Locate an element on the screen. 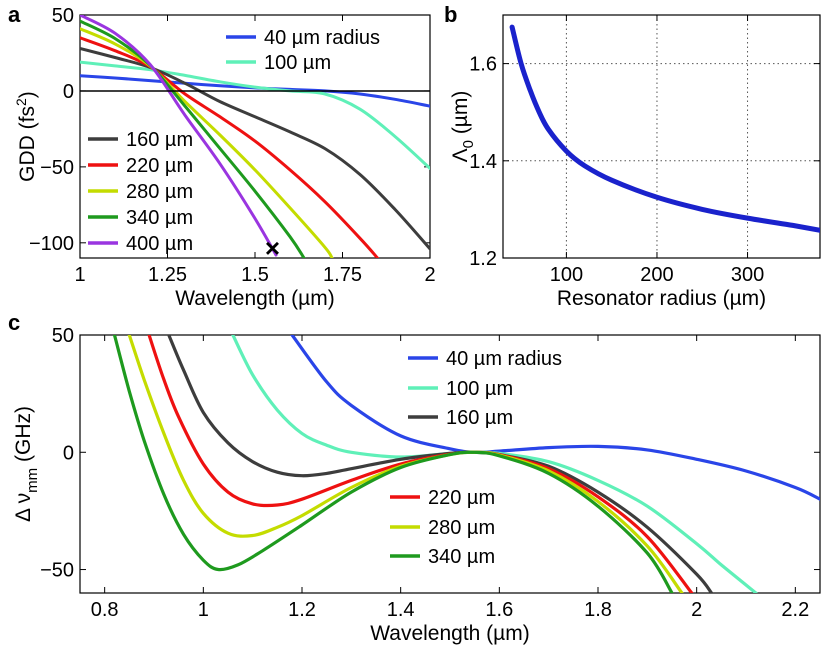 Image resolution: width=830 pixels, height=657 pixels. c-legend-label: 100 µm is located at coordinates (479, 389).